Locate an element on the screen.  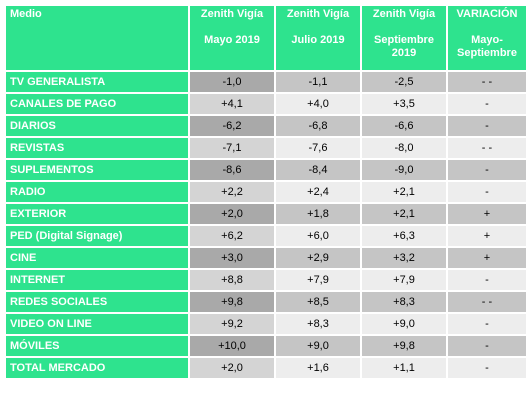
cell-mayo: +6,2 is located at coordinates (232, 236).